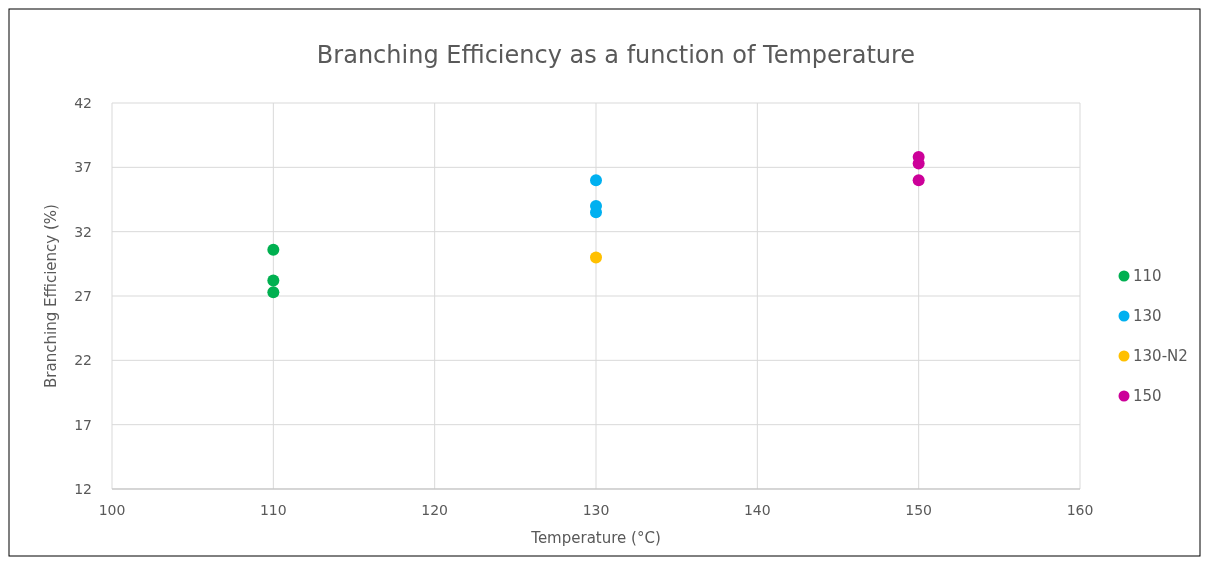  What do you see at coordinates (112, 510) in the screenshot?
I see `x-tick-label: 100` at bounding box center [112, 510].